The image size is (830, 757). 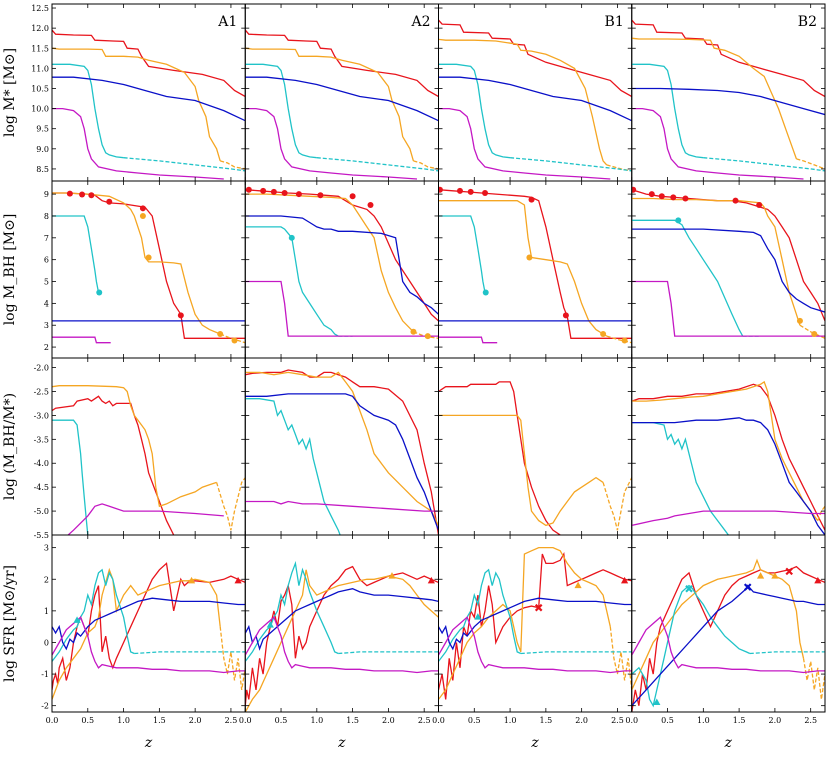 I want to click on ytick-label: 9.5, so click(x=42, y=129).